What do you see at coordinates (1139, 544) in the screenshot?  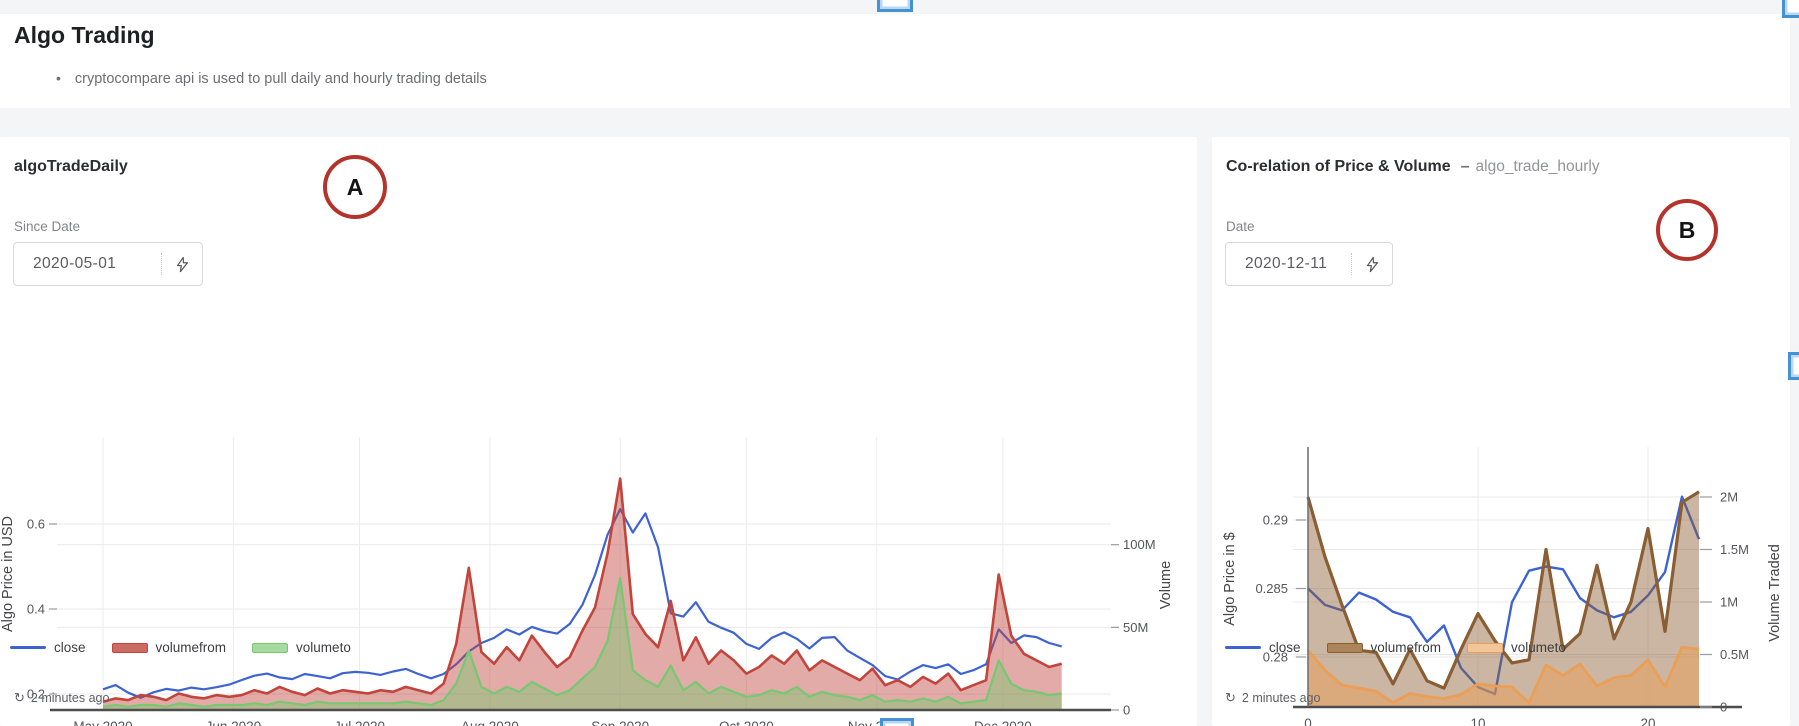 I see `svg-text: 100M` at bounding box center [1139, 544].